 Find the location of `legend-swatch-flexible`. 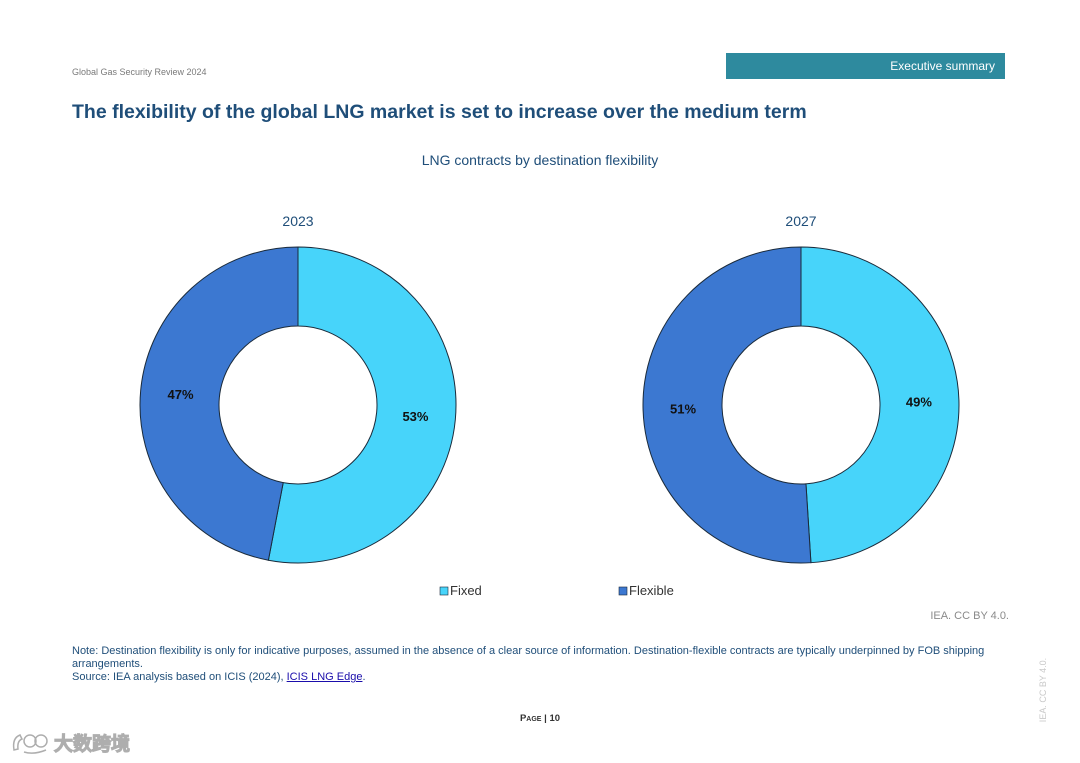

legend-swatch-flexible is located at coordinates (623, 591).